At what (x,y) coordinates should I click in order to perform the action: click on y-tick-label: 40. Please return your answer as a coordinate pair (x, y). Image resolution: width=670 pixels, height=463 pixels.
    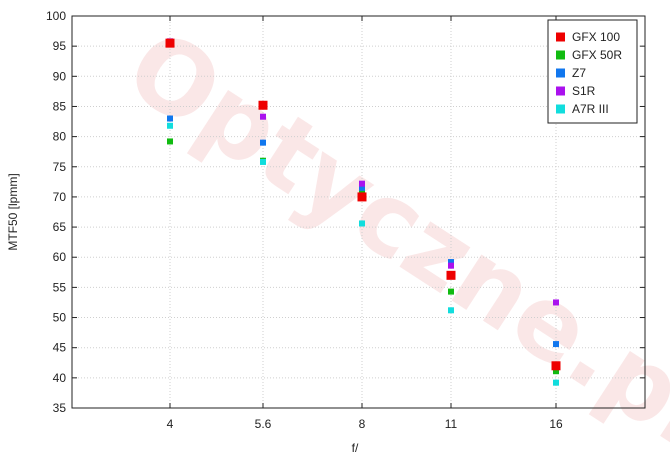
    Looking at the image, I should click on (60, 378).